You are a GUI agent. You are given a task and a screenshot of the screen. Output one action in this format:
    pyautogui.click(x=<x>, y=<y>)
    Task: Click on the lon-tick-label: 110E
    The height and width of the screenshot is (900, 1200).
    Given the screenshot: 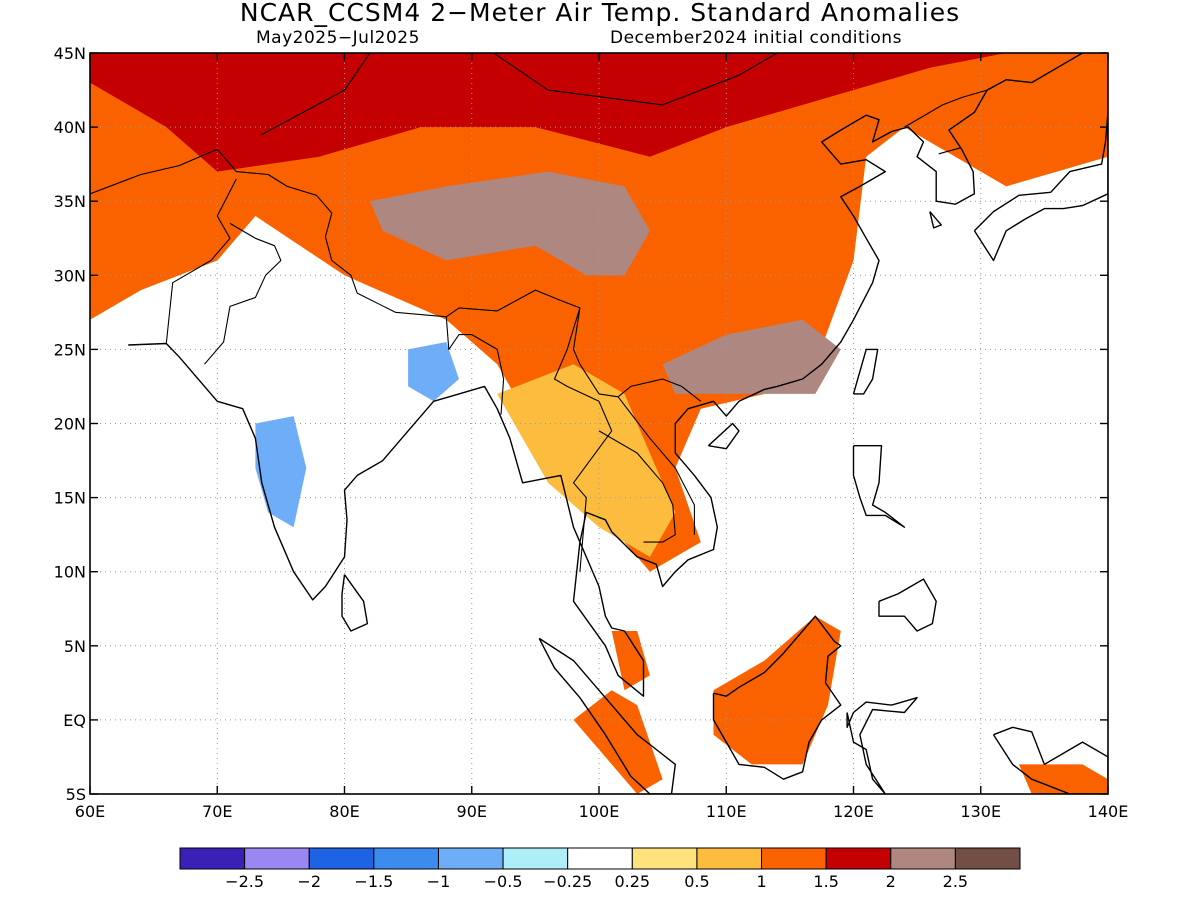 What is the action you would take?
    pyautogui.click(x=726, y=811)
    